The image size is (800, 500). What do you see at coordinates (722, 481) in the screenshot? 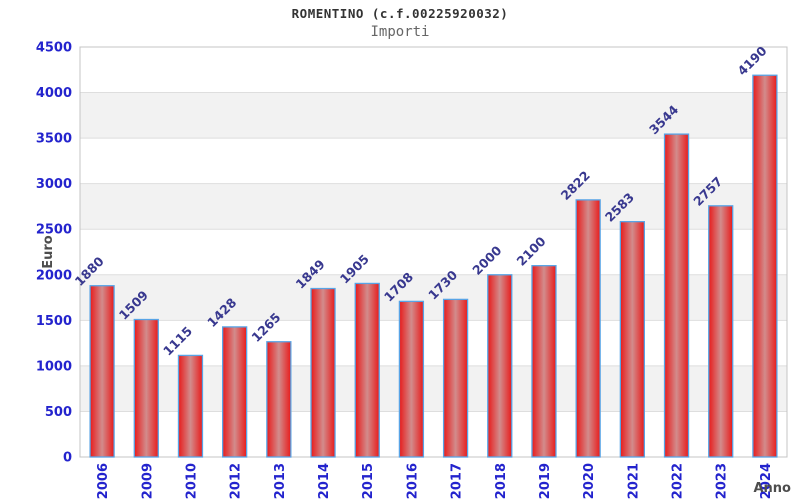
I see `x-tick-label: 2023` at bounding box center [722, 481].